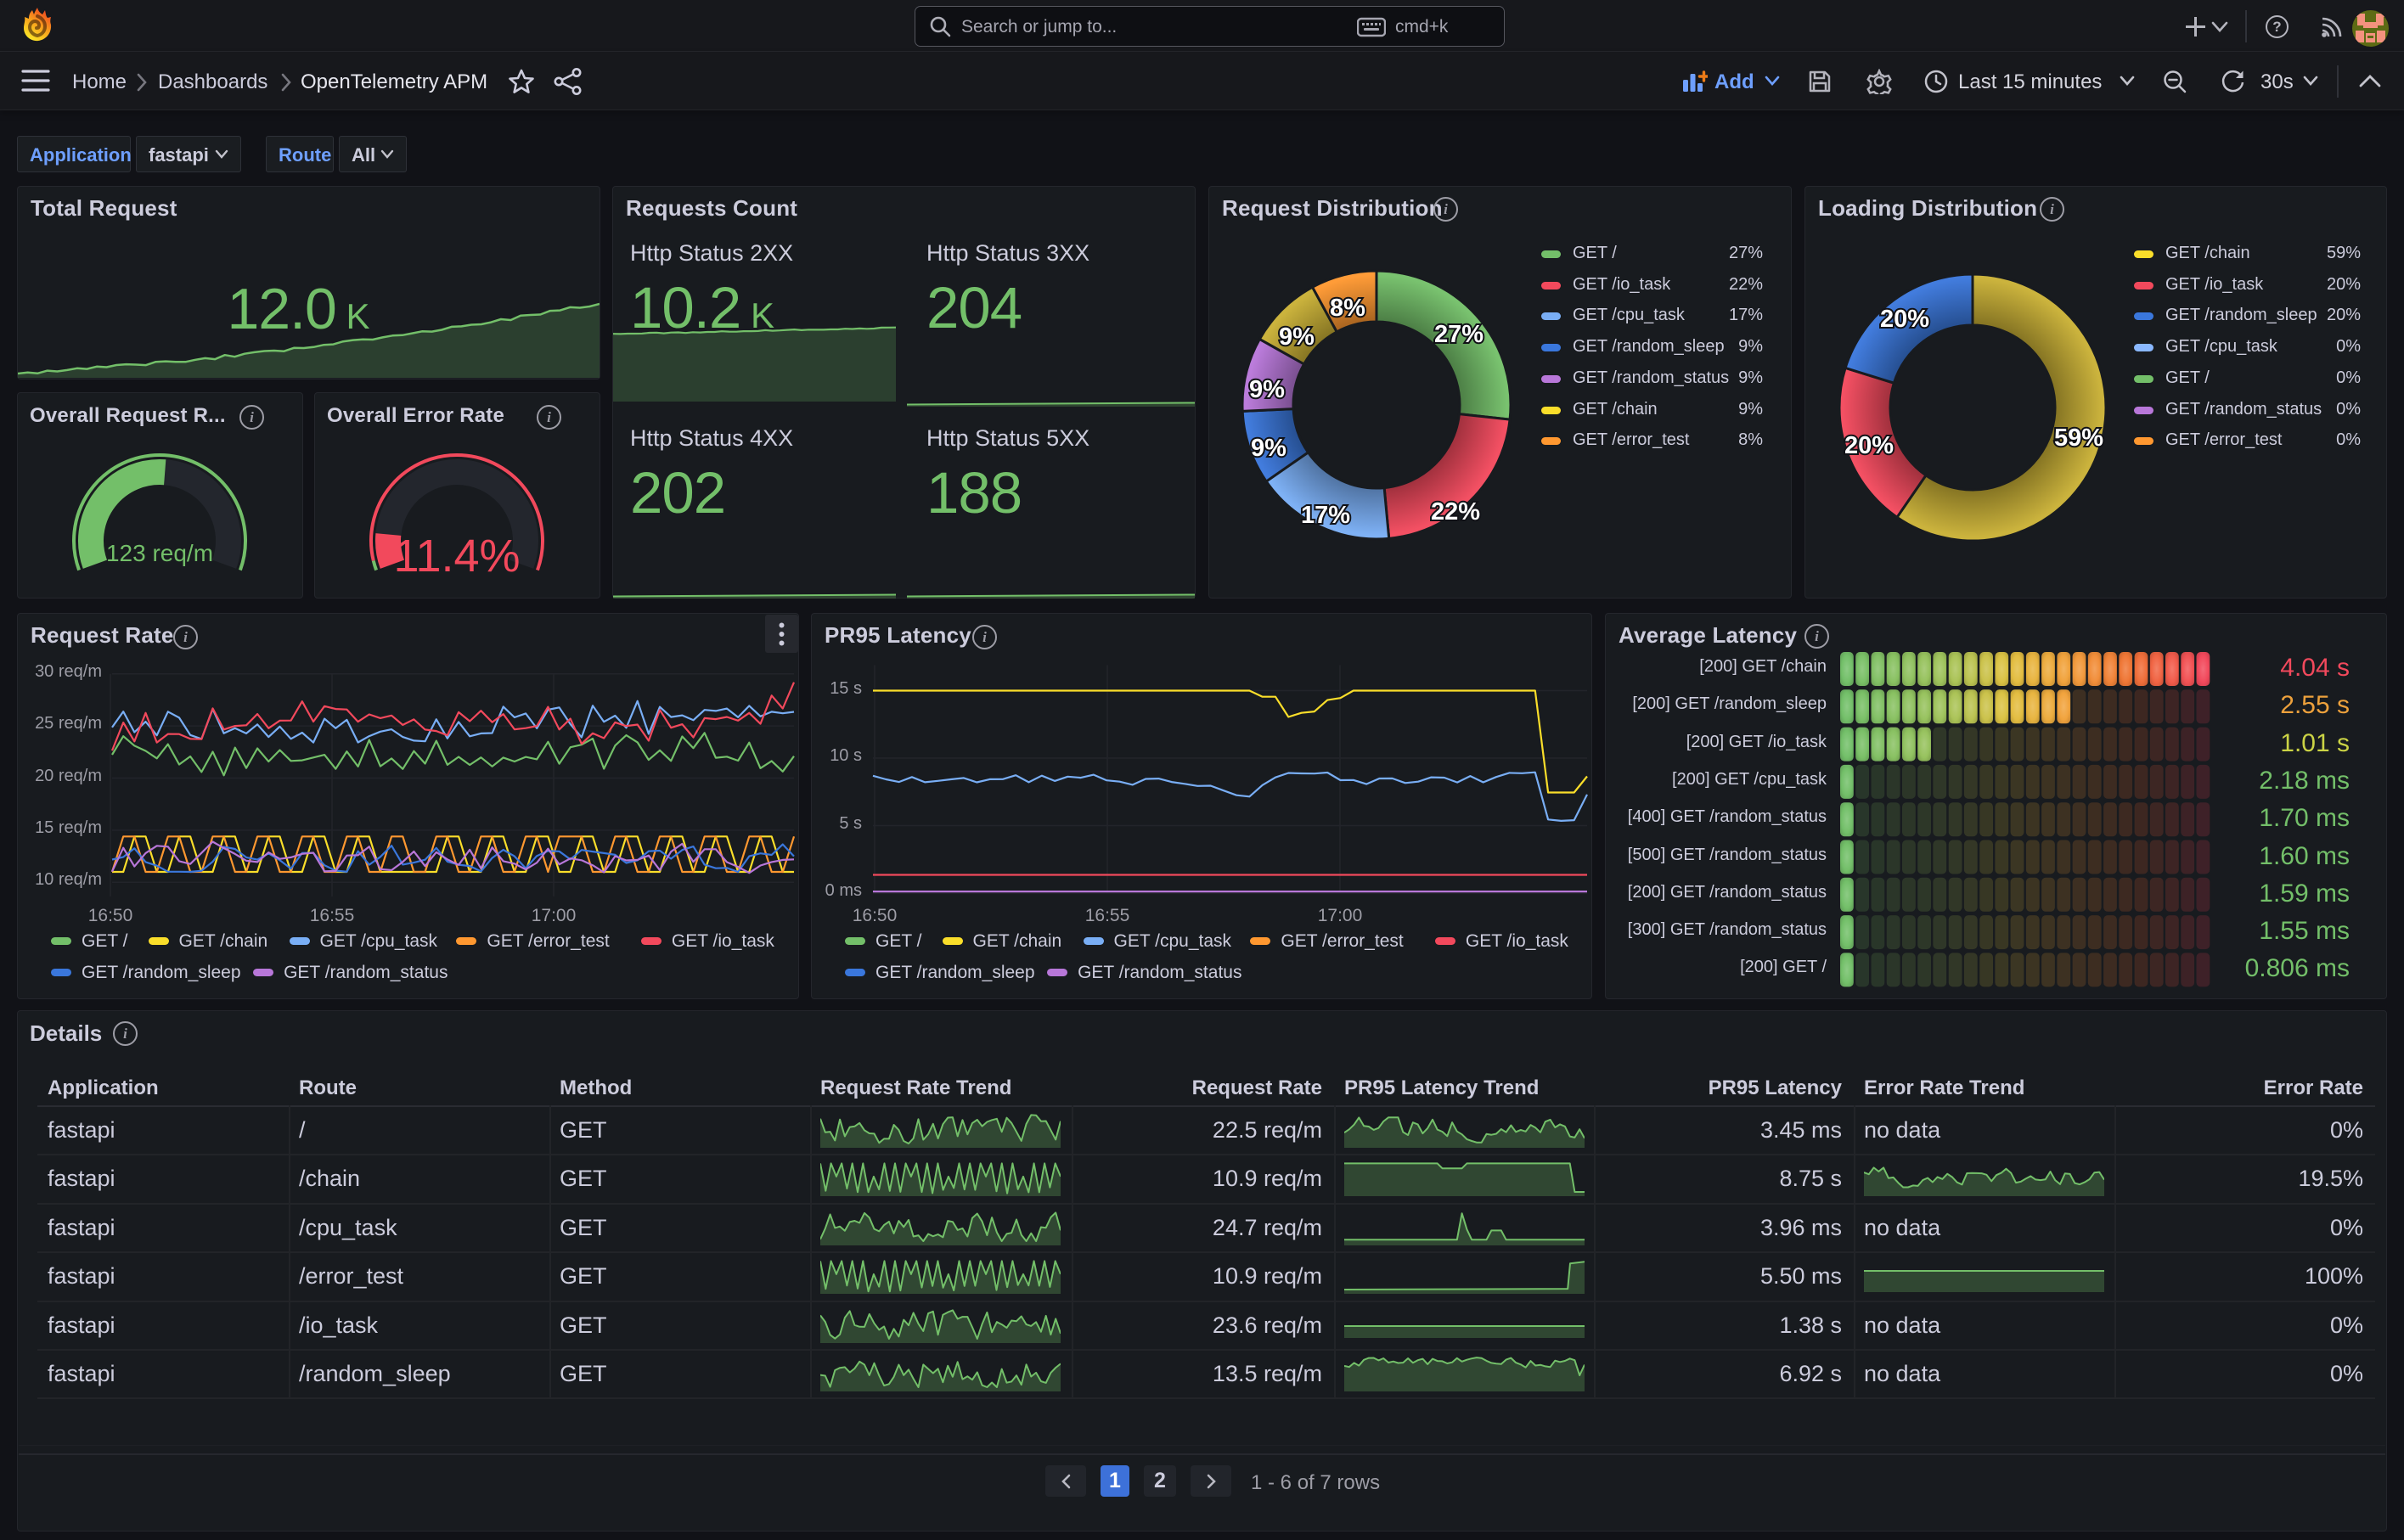 The height and width of the screenshot is (1540, 2404). I want to click on svg-text: 8%, so click(1347, 308).